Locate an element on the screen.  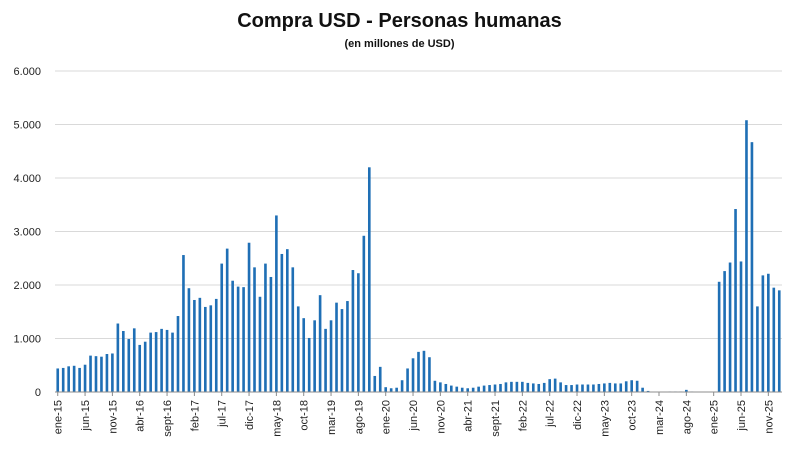
x-tick-label: feb-17 is located at coordinates (195, 415).